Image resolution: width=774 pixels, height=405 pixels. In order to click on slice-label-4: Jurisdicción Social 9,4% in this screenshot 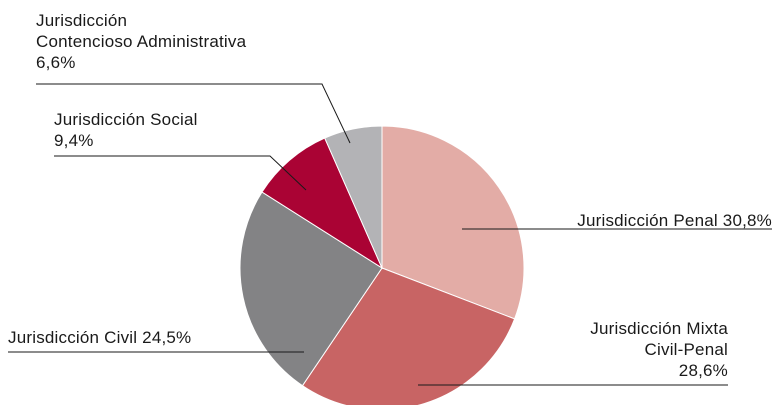, I will do `click(126, 130)`.